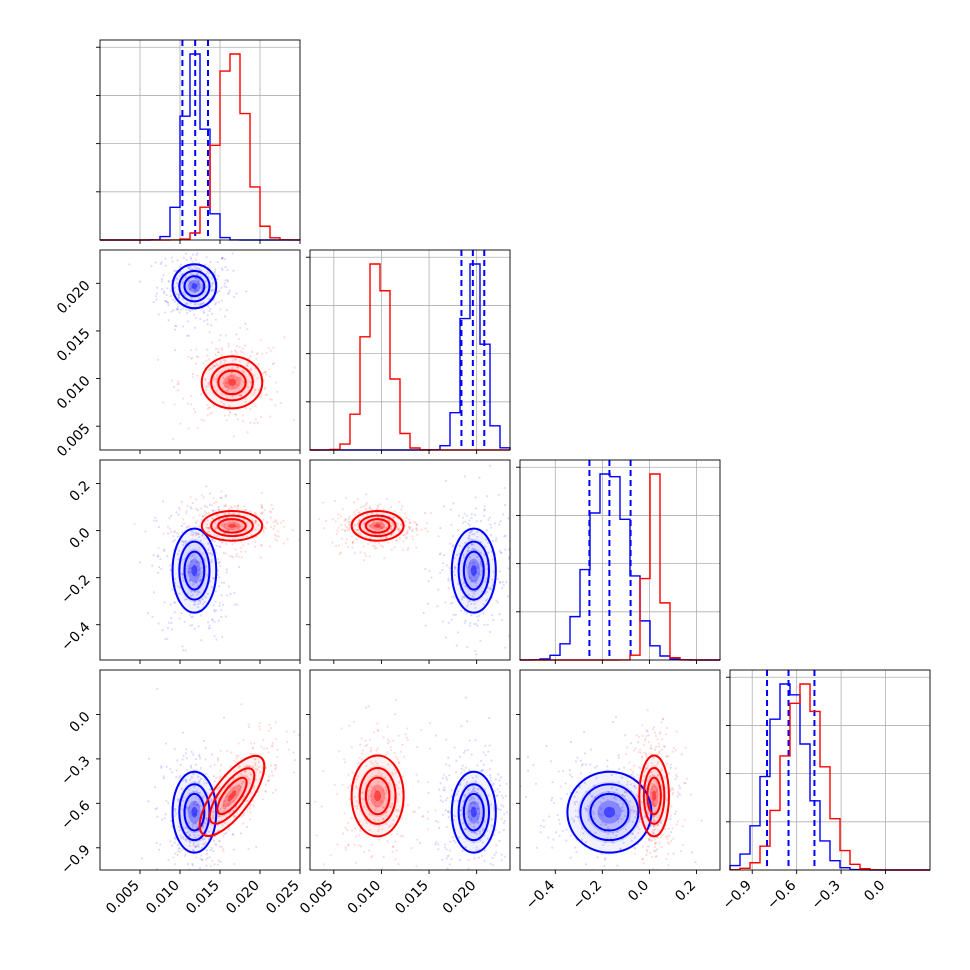 The width and height of the screenshot is (970, 970). What do you see at coordinates (618, 804) in the screenshot?
I see `contour-panel` at bounding box center [618, 804].